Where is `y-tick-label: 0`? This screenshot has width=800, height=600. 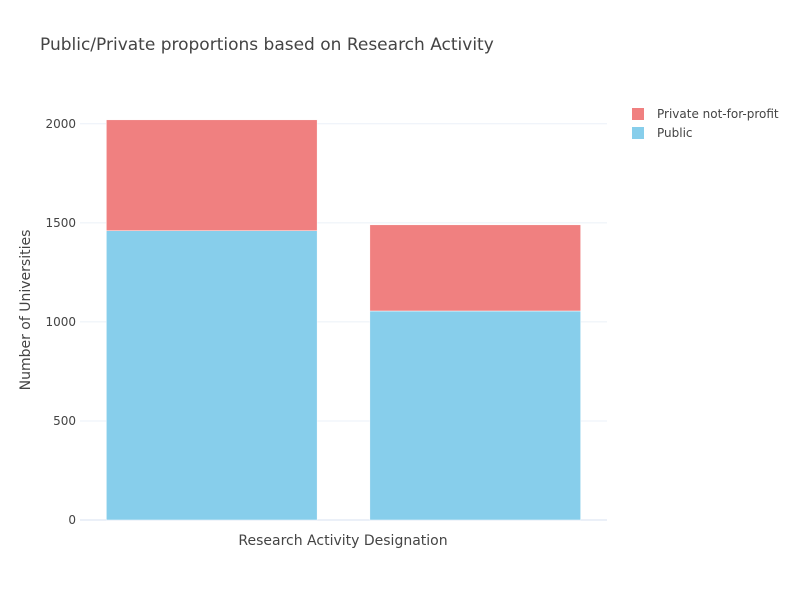
y-tick-label: 0 is located at coordinates (72, 520).